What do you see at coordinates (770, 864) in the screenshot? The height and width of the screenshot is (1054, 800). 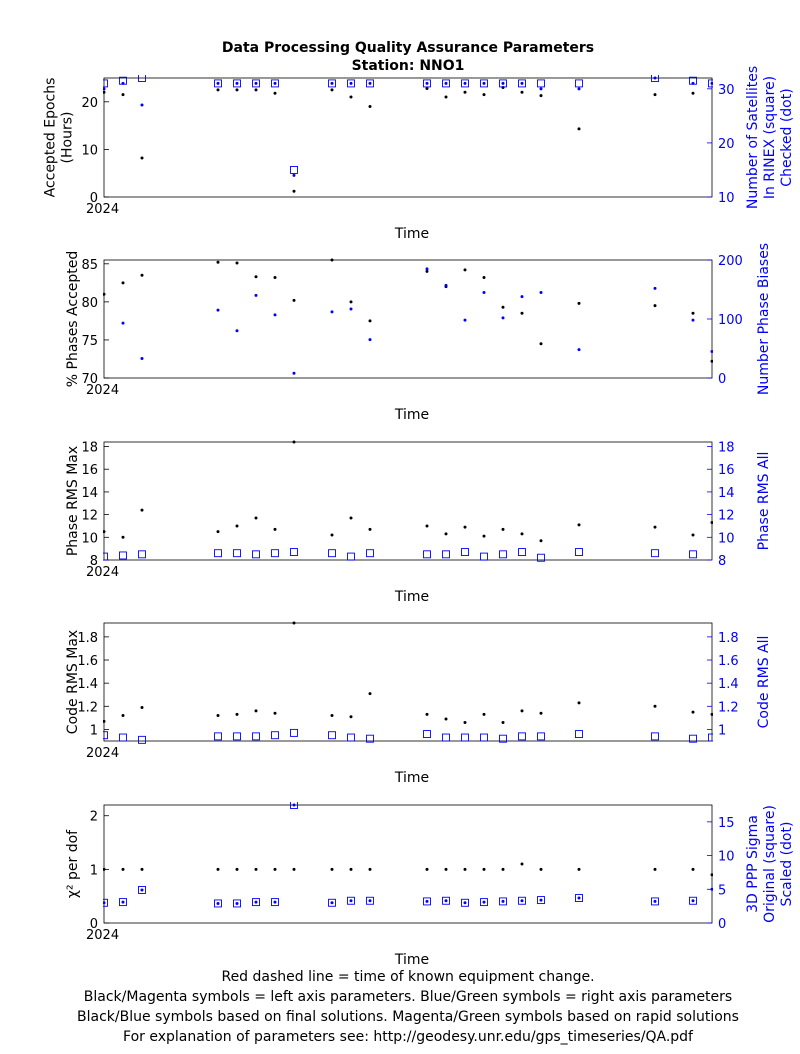 I see `right-axis-label-line: Original (square)` at bounding box center [770, 864].